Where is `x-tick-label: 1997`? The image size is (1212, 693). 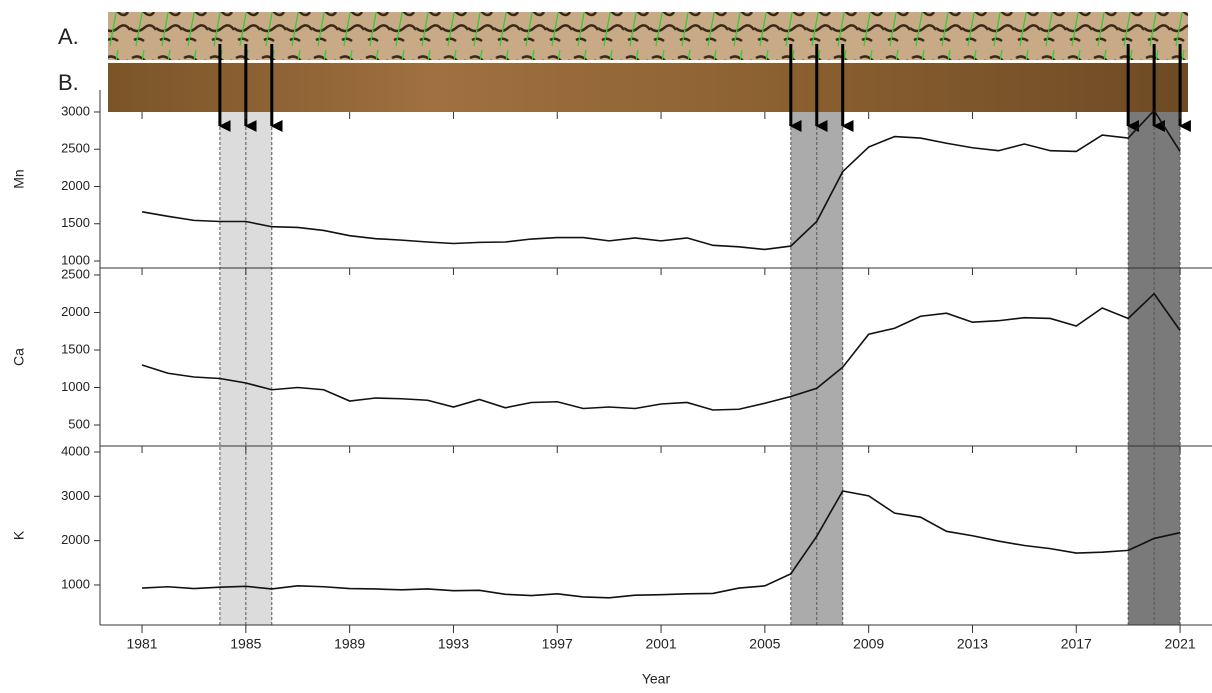 x-tick-label: 1997 is located at coordinates (557, 644).